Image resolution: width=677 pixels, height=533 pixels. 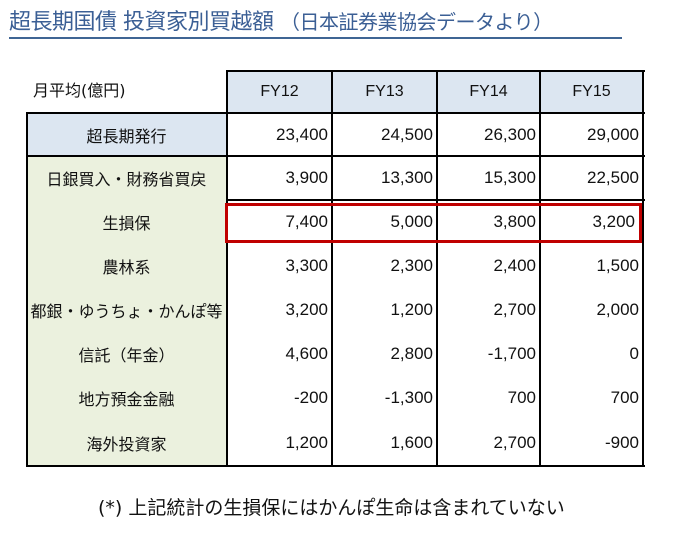 I want to click on table-cell: 2,300, so click(x=384, y=266).